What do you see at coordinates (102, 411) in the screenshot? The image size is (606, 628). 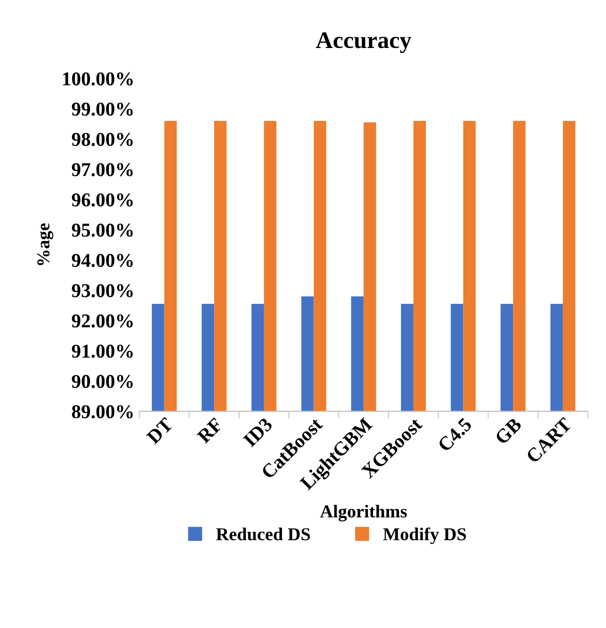 I see `y-tick-label: 89.00%` at bounding box center [102, 411].